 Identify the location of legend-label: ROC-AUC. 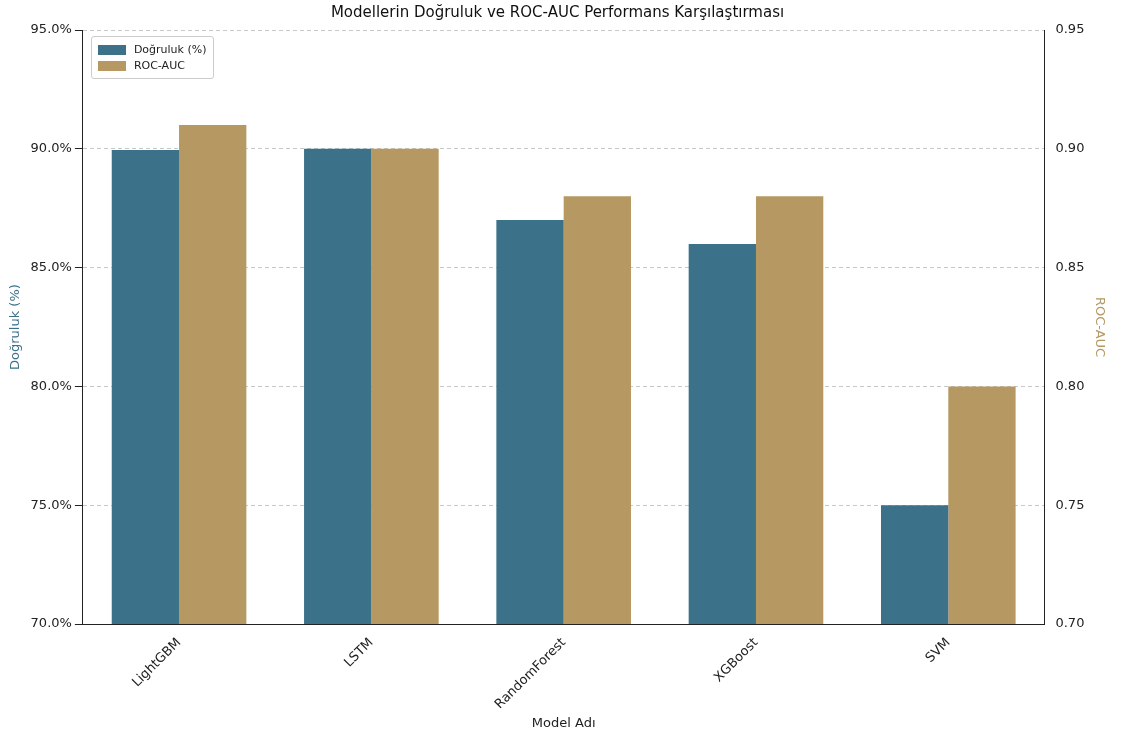
(159, 65).